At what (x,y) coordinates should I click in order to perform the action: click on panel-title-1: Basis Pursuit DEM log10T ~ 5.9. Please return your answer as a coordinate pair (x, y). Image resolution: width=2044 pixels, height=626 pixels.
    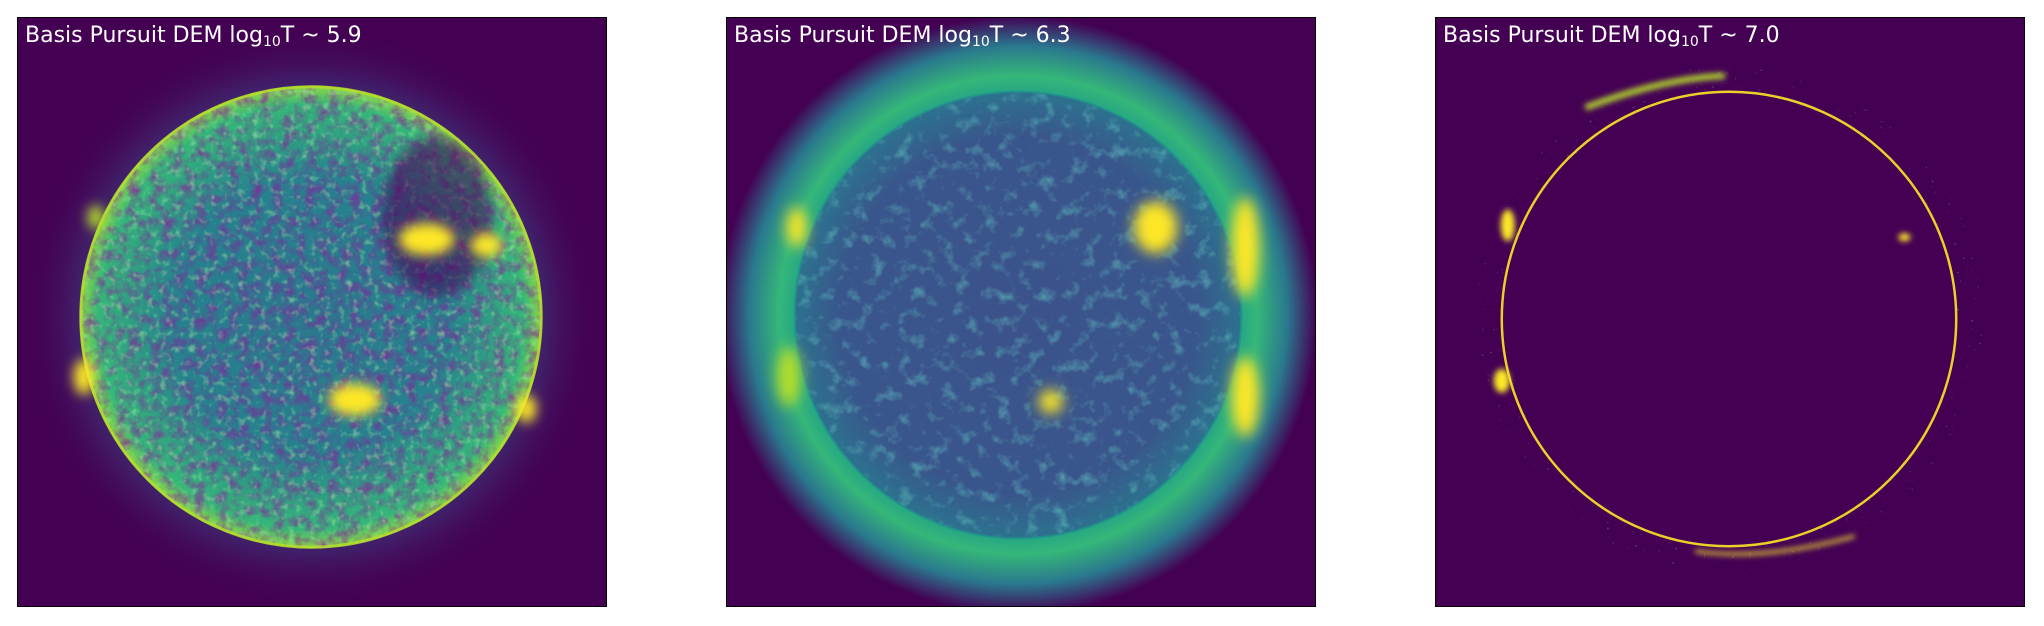
    Looking at the image, I should click on (193, 36).